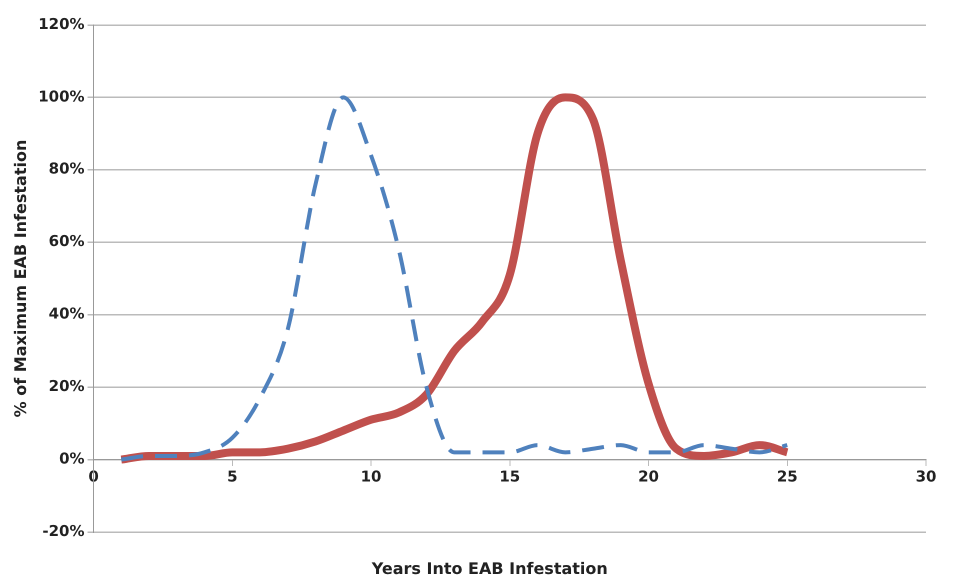 The height and width of the screenshot is (582, 964). What do you see at coordinates (489, 568) in the screenshot?
I see `x-axis-title: Years Into EAB Infestation` at bounding box center [489, 568].